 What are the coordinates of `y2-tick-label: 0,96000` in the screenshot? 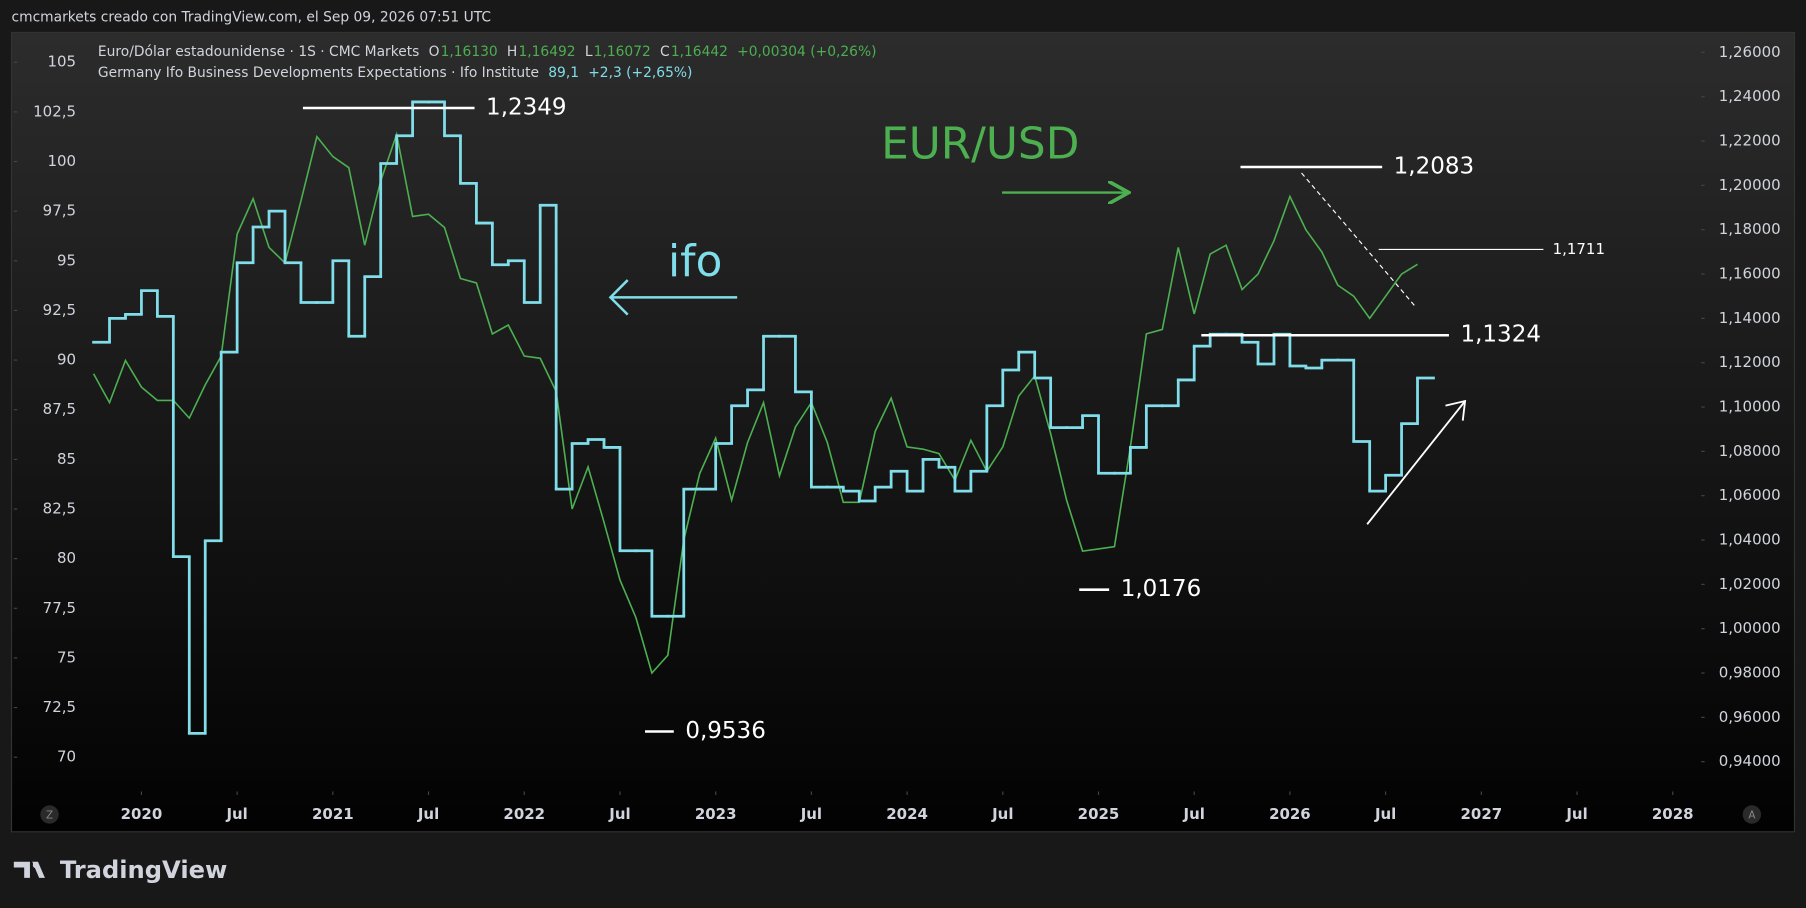 It's located at (1750, 717).